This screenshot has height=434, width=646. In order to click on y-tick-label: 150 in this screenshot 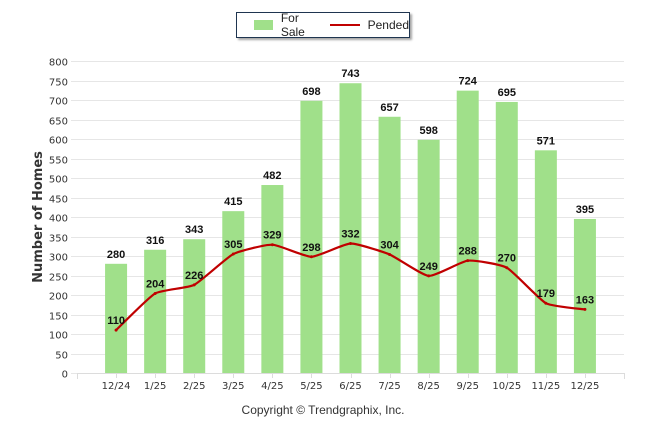, I will do `click(58, 317)`.